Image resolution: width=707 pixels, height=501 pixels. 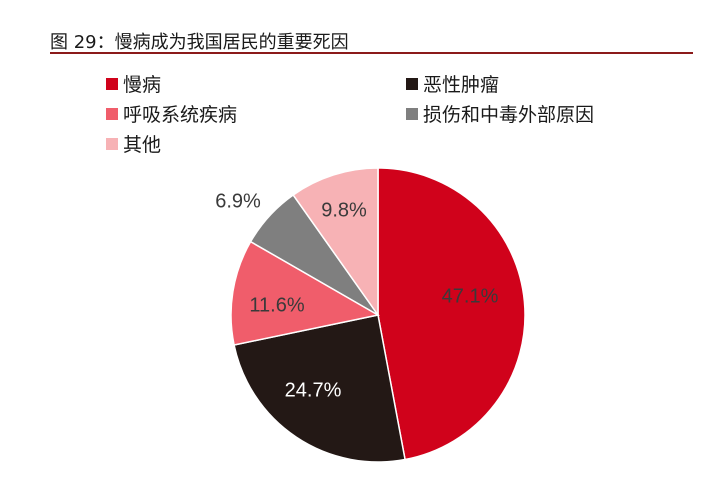 I want to click on legend-item-respiratory-disease: 呼吸系统疾病, so click(x=171, y=113).